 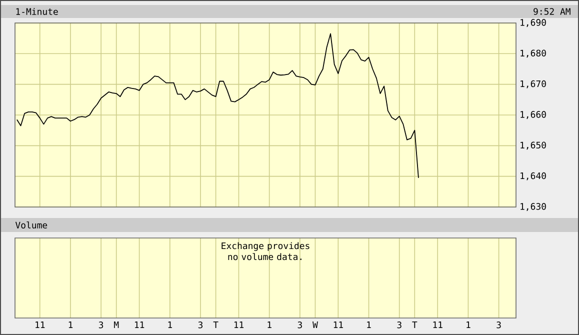 I want to click on chart-title: 1-Minute, so click(x=37, y=11).